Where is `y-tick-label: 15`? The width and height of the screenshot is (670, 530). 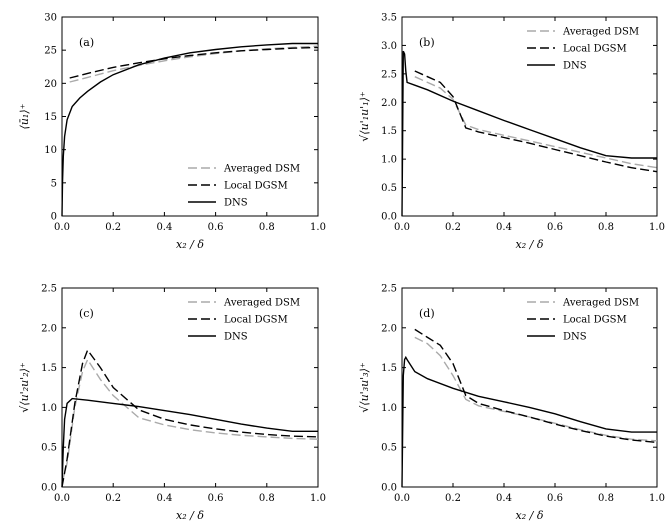 y-tick-label: 15 is located at coordinates (50, 117).